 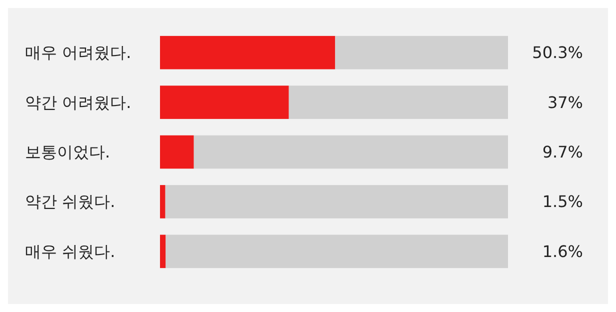 I want to click on y-tick-label: 약간 어려웠다., so click(x=78, y=102).